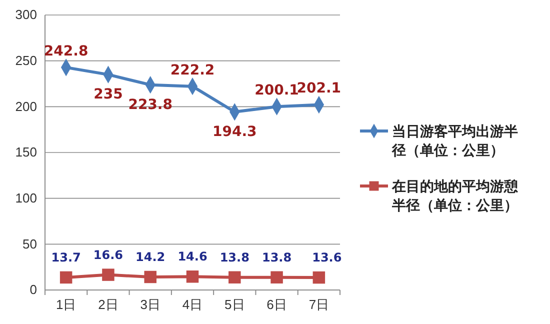  What do you see at coordinates (276, 304) in the screenshot?
I see `x-tick-label: 6日` at bounding box center [276, 304].